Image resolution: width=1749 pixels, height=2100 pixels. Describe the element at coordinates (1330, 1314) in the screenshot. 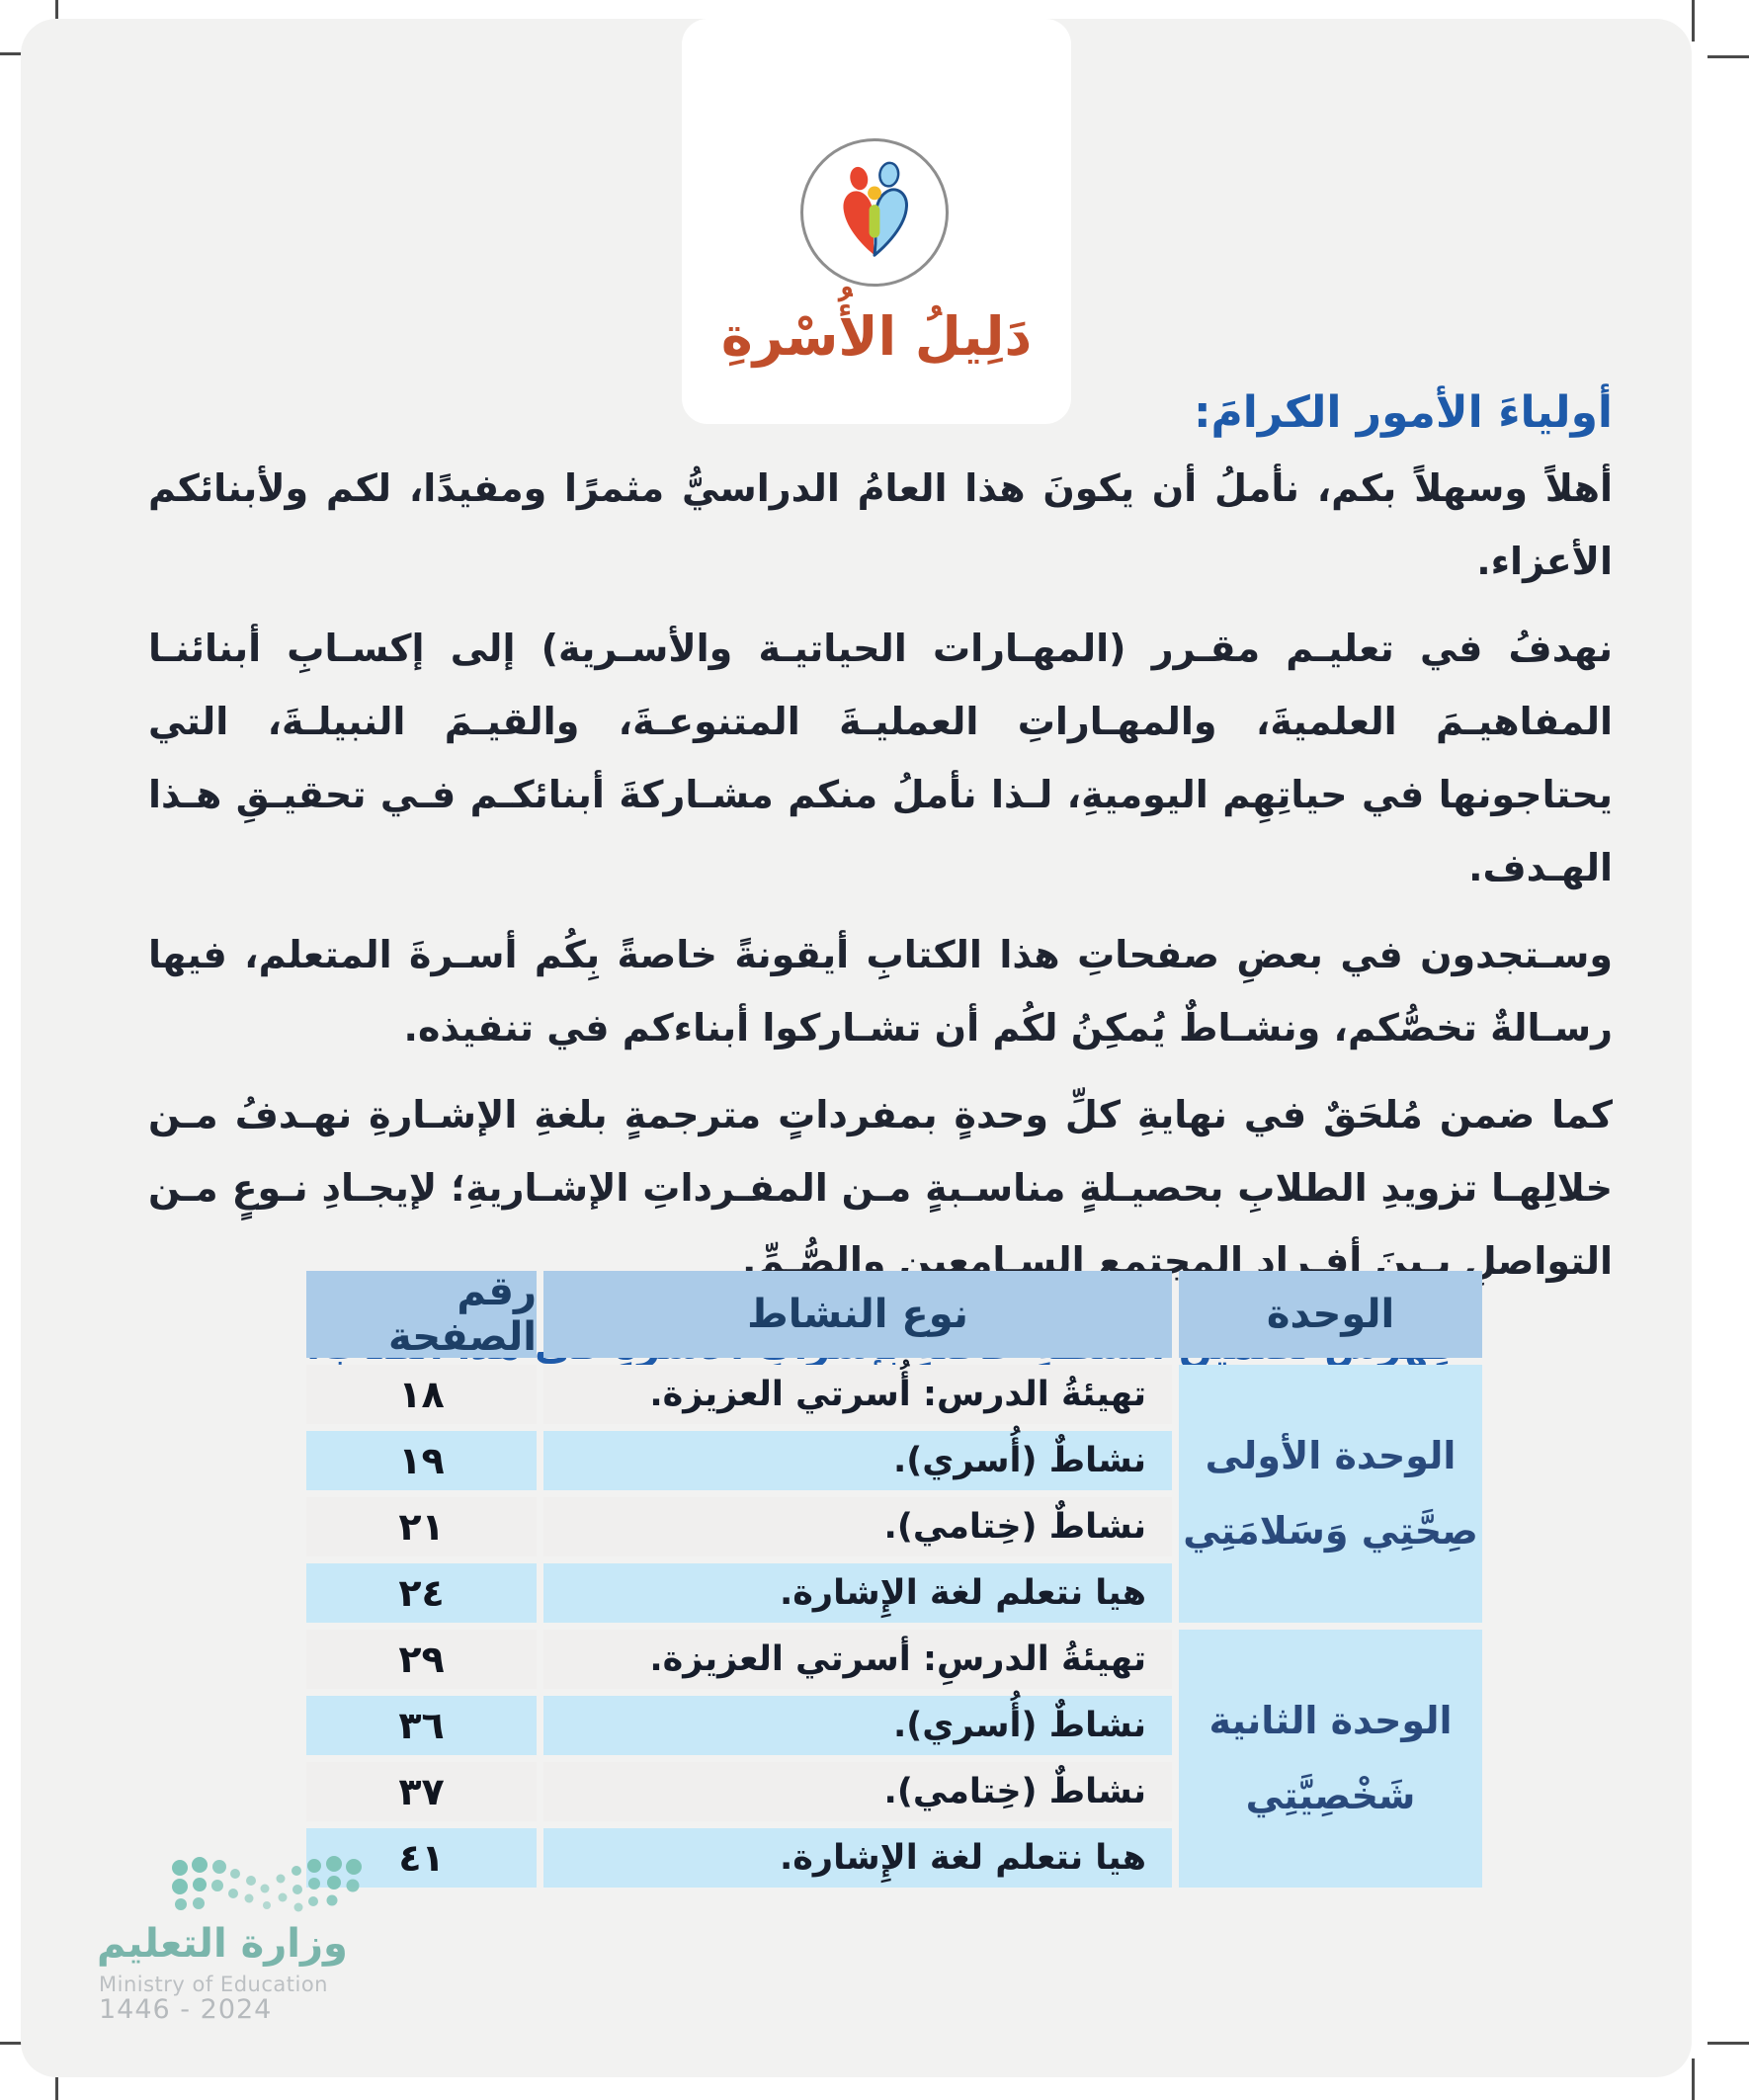

I see `toc-header-unit: الوحدة` at that location.